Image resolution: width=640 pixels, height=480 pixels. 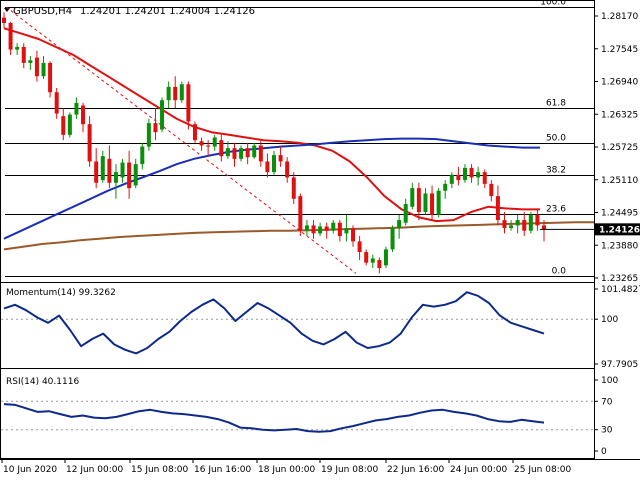 What do you see at coordinates (7, 10) in the screenshot?
I see `dropdown-triangle-icon` at bounding box center [7, 10].